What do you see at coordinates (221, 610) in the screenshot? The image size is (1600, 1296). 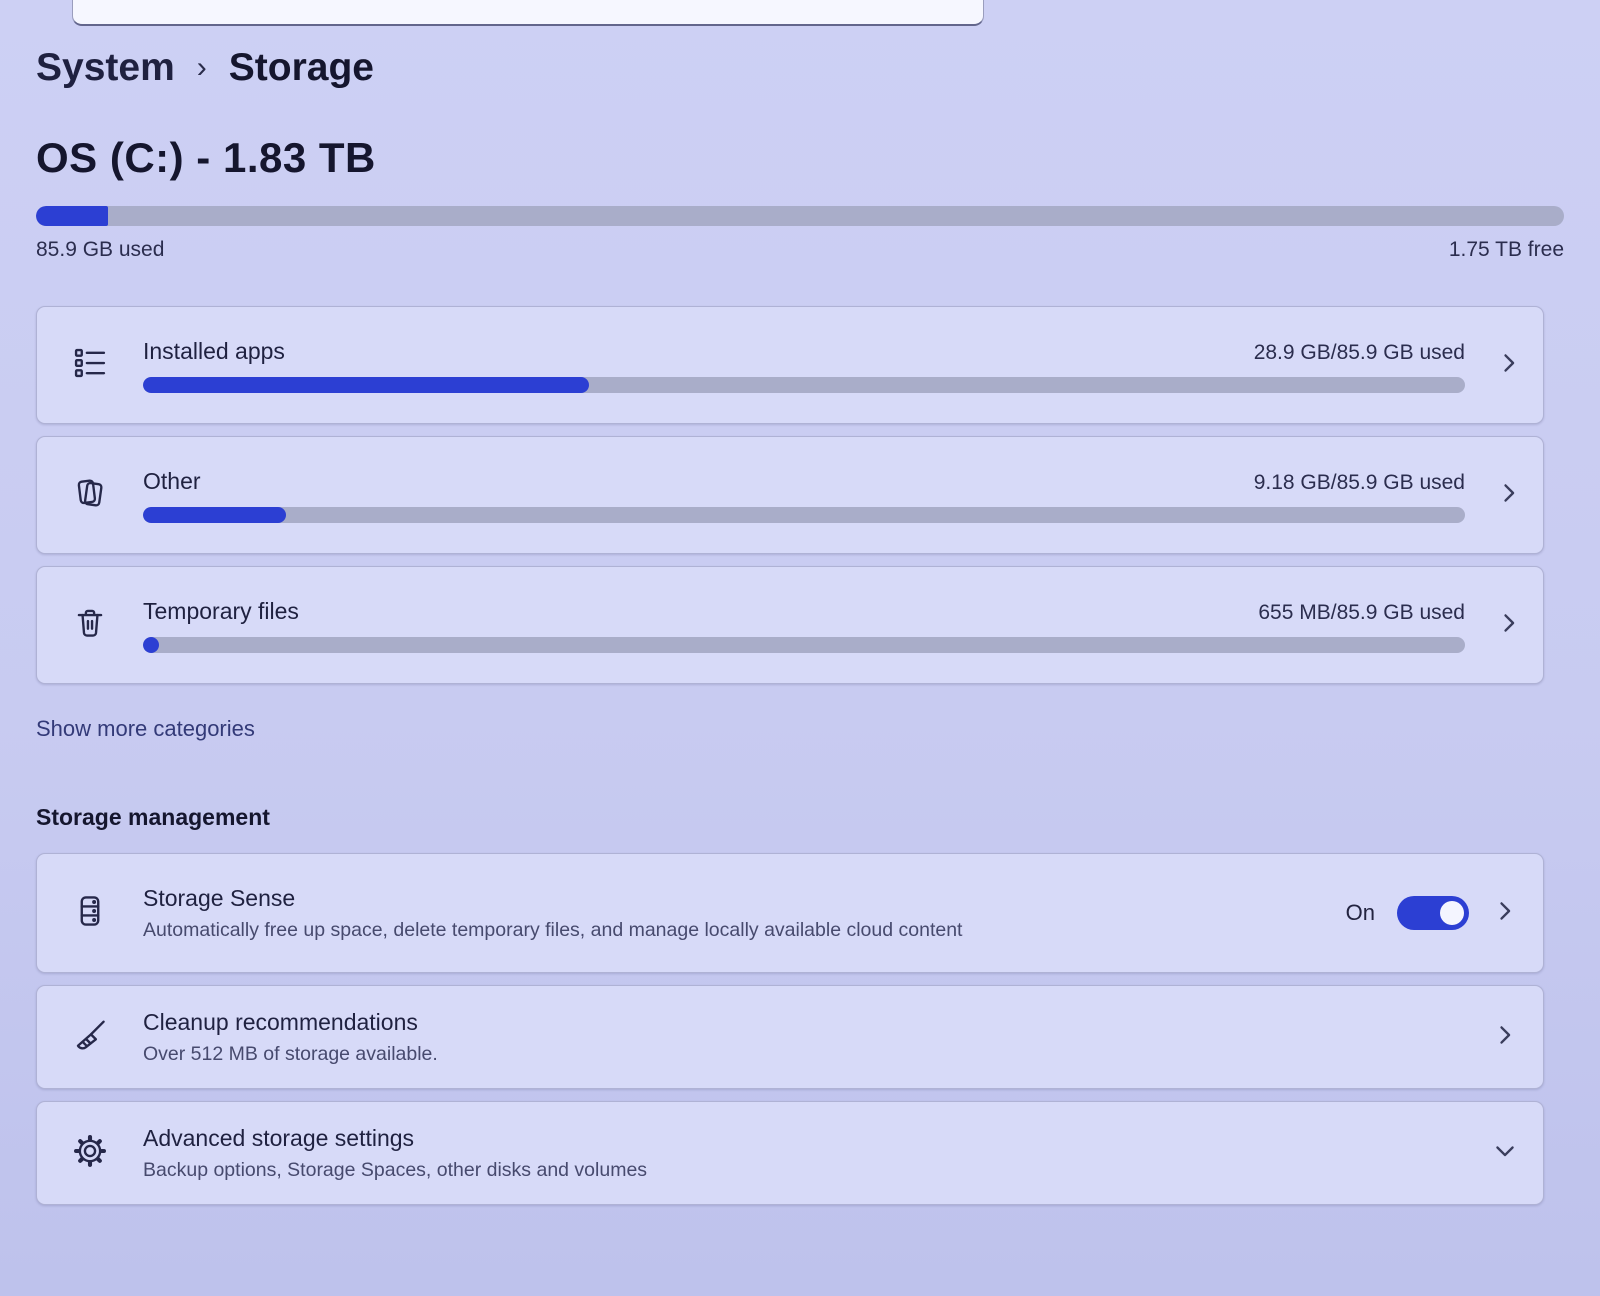 I see `category-label: Temporary files` at bounding box center [221, 610].